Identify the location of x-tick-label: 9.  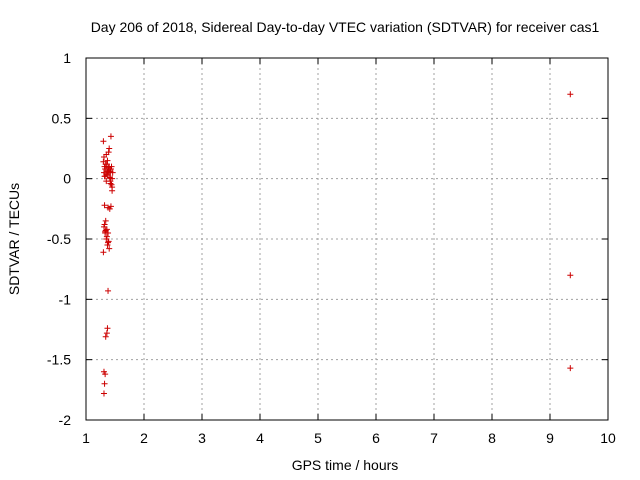
(550, 438).